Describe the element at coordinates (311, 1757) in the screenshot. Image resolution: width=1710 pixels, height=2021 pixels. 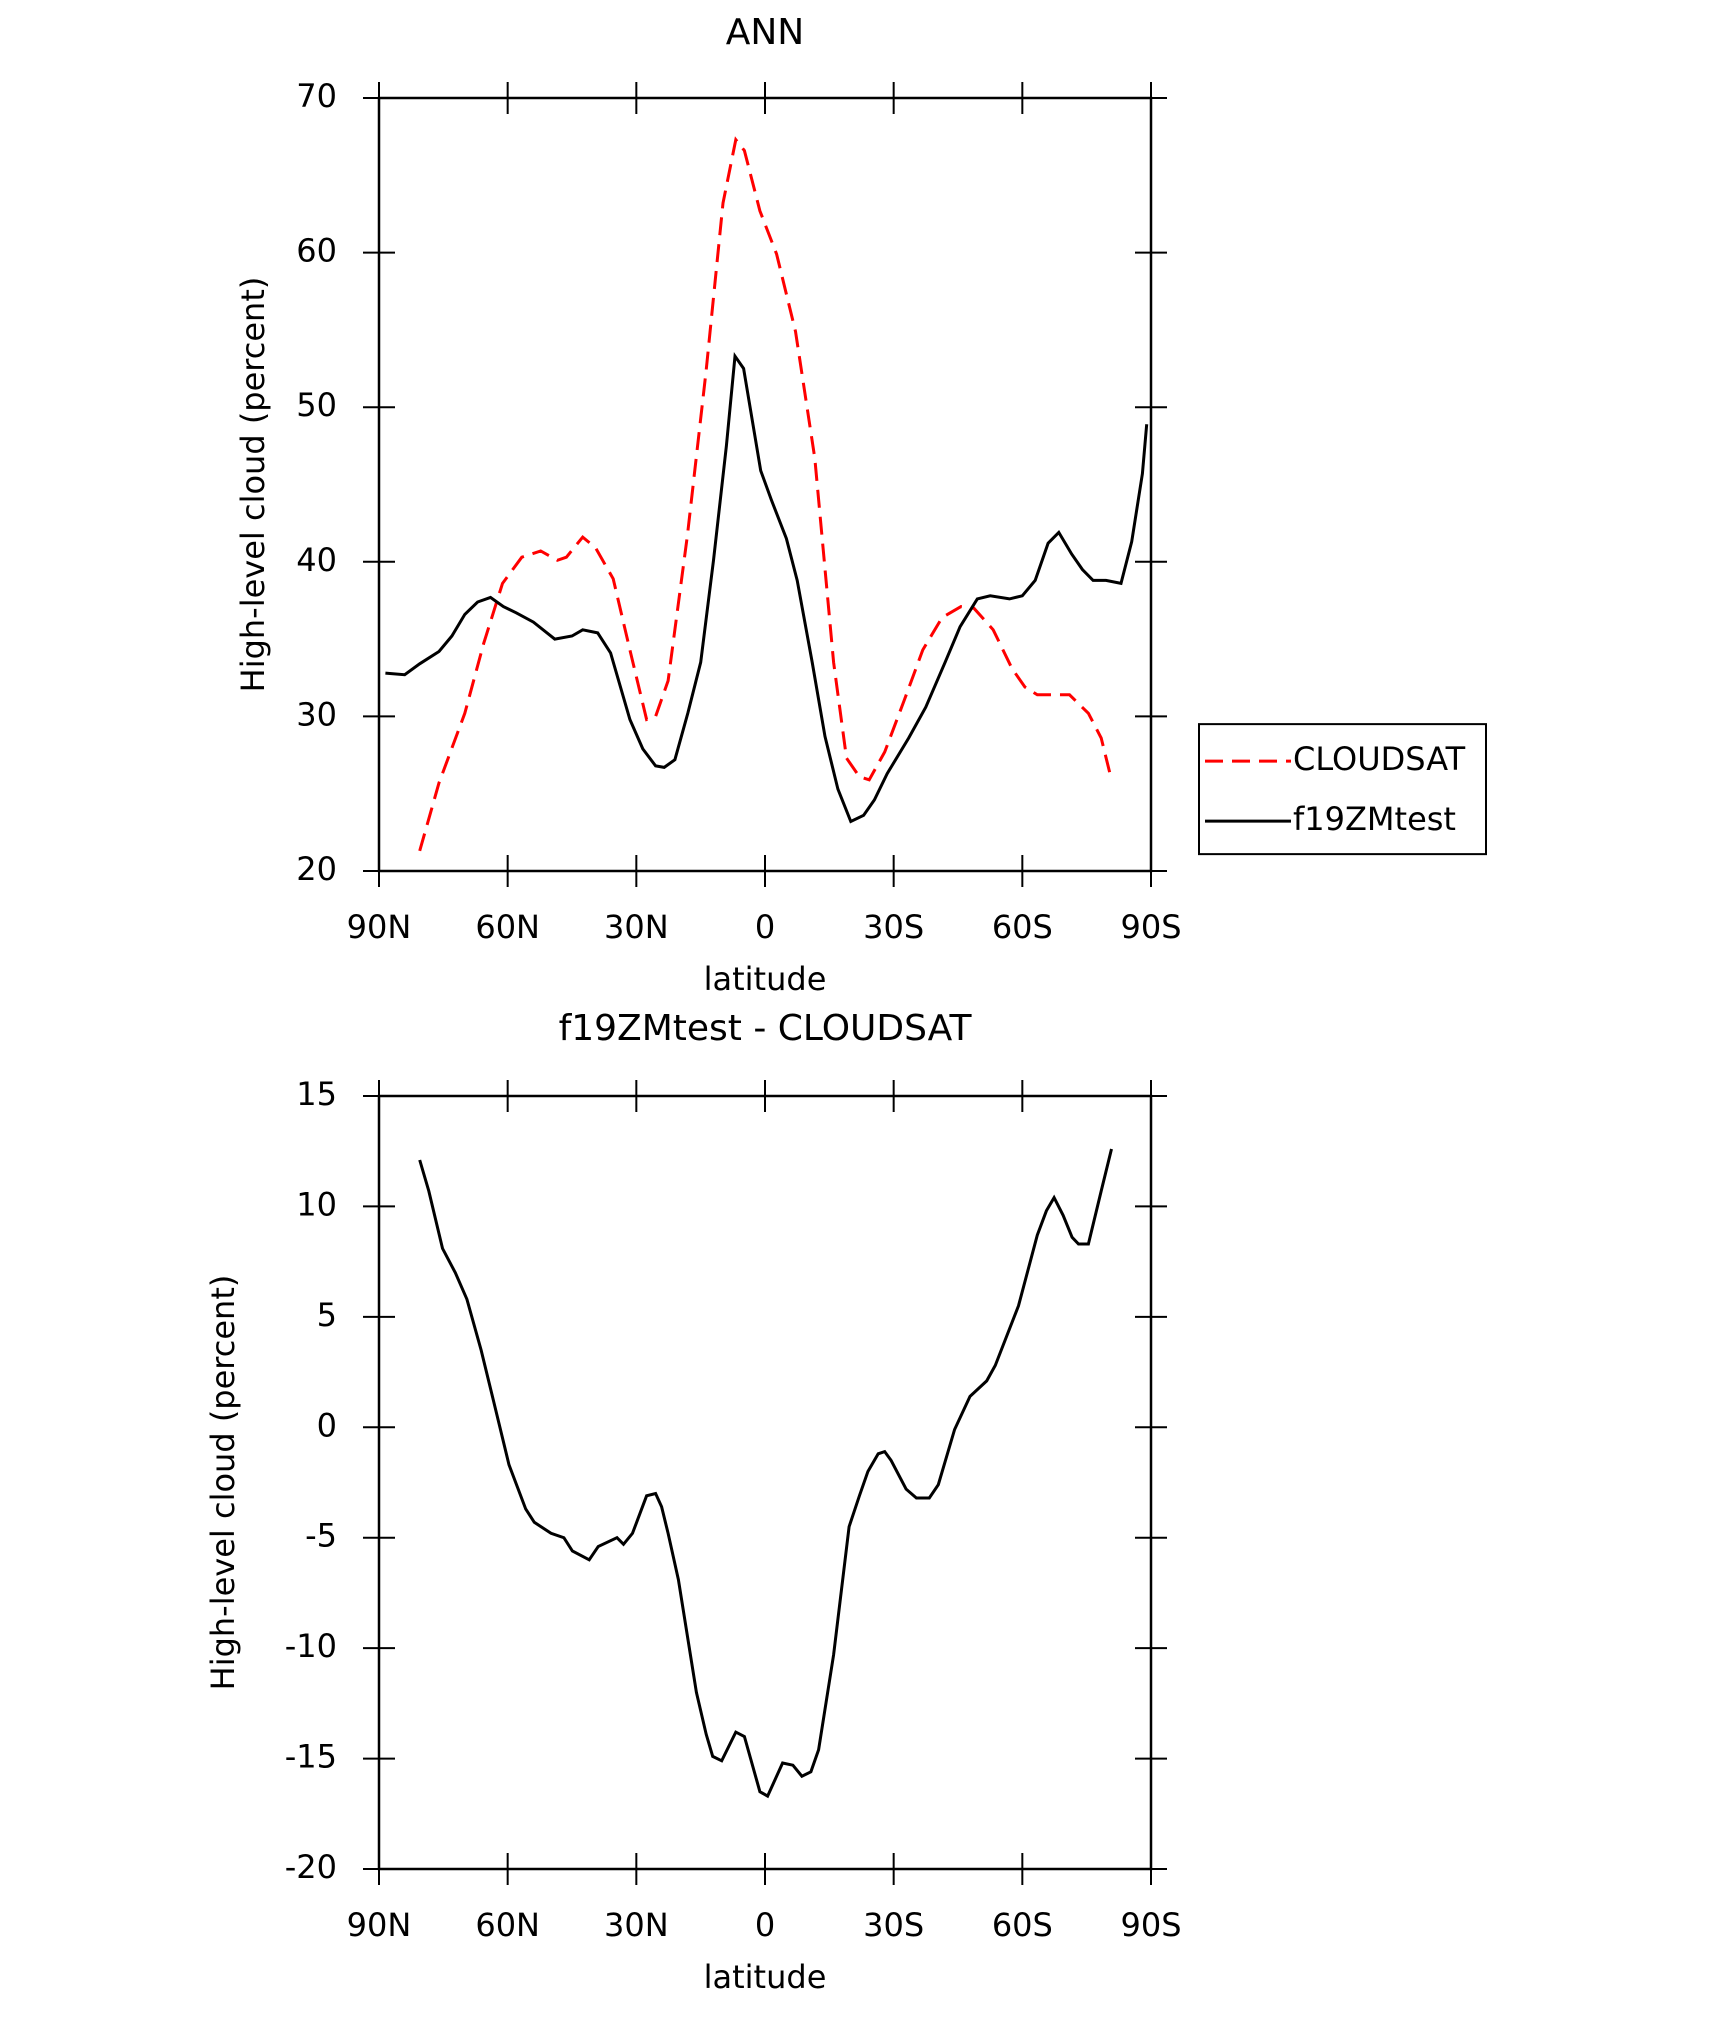
I see `y-tick-label: -15` at that location.